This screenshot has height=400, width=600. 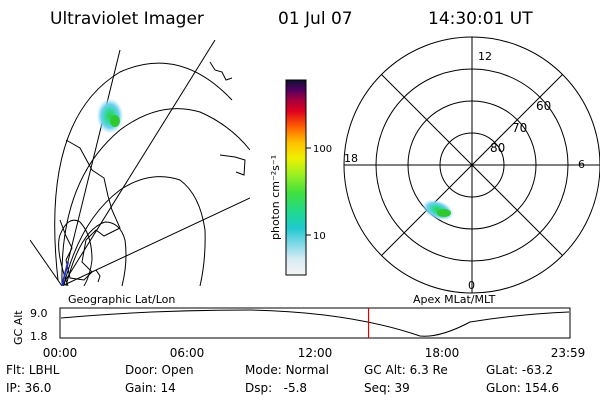 I want to click on aurora-spot-geo, so click(x=110, y=116).